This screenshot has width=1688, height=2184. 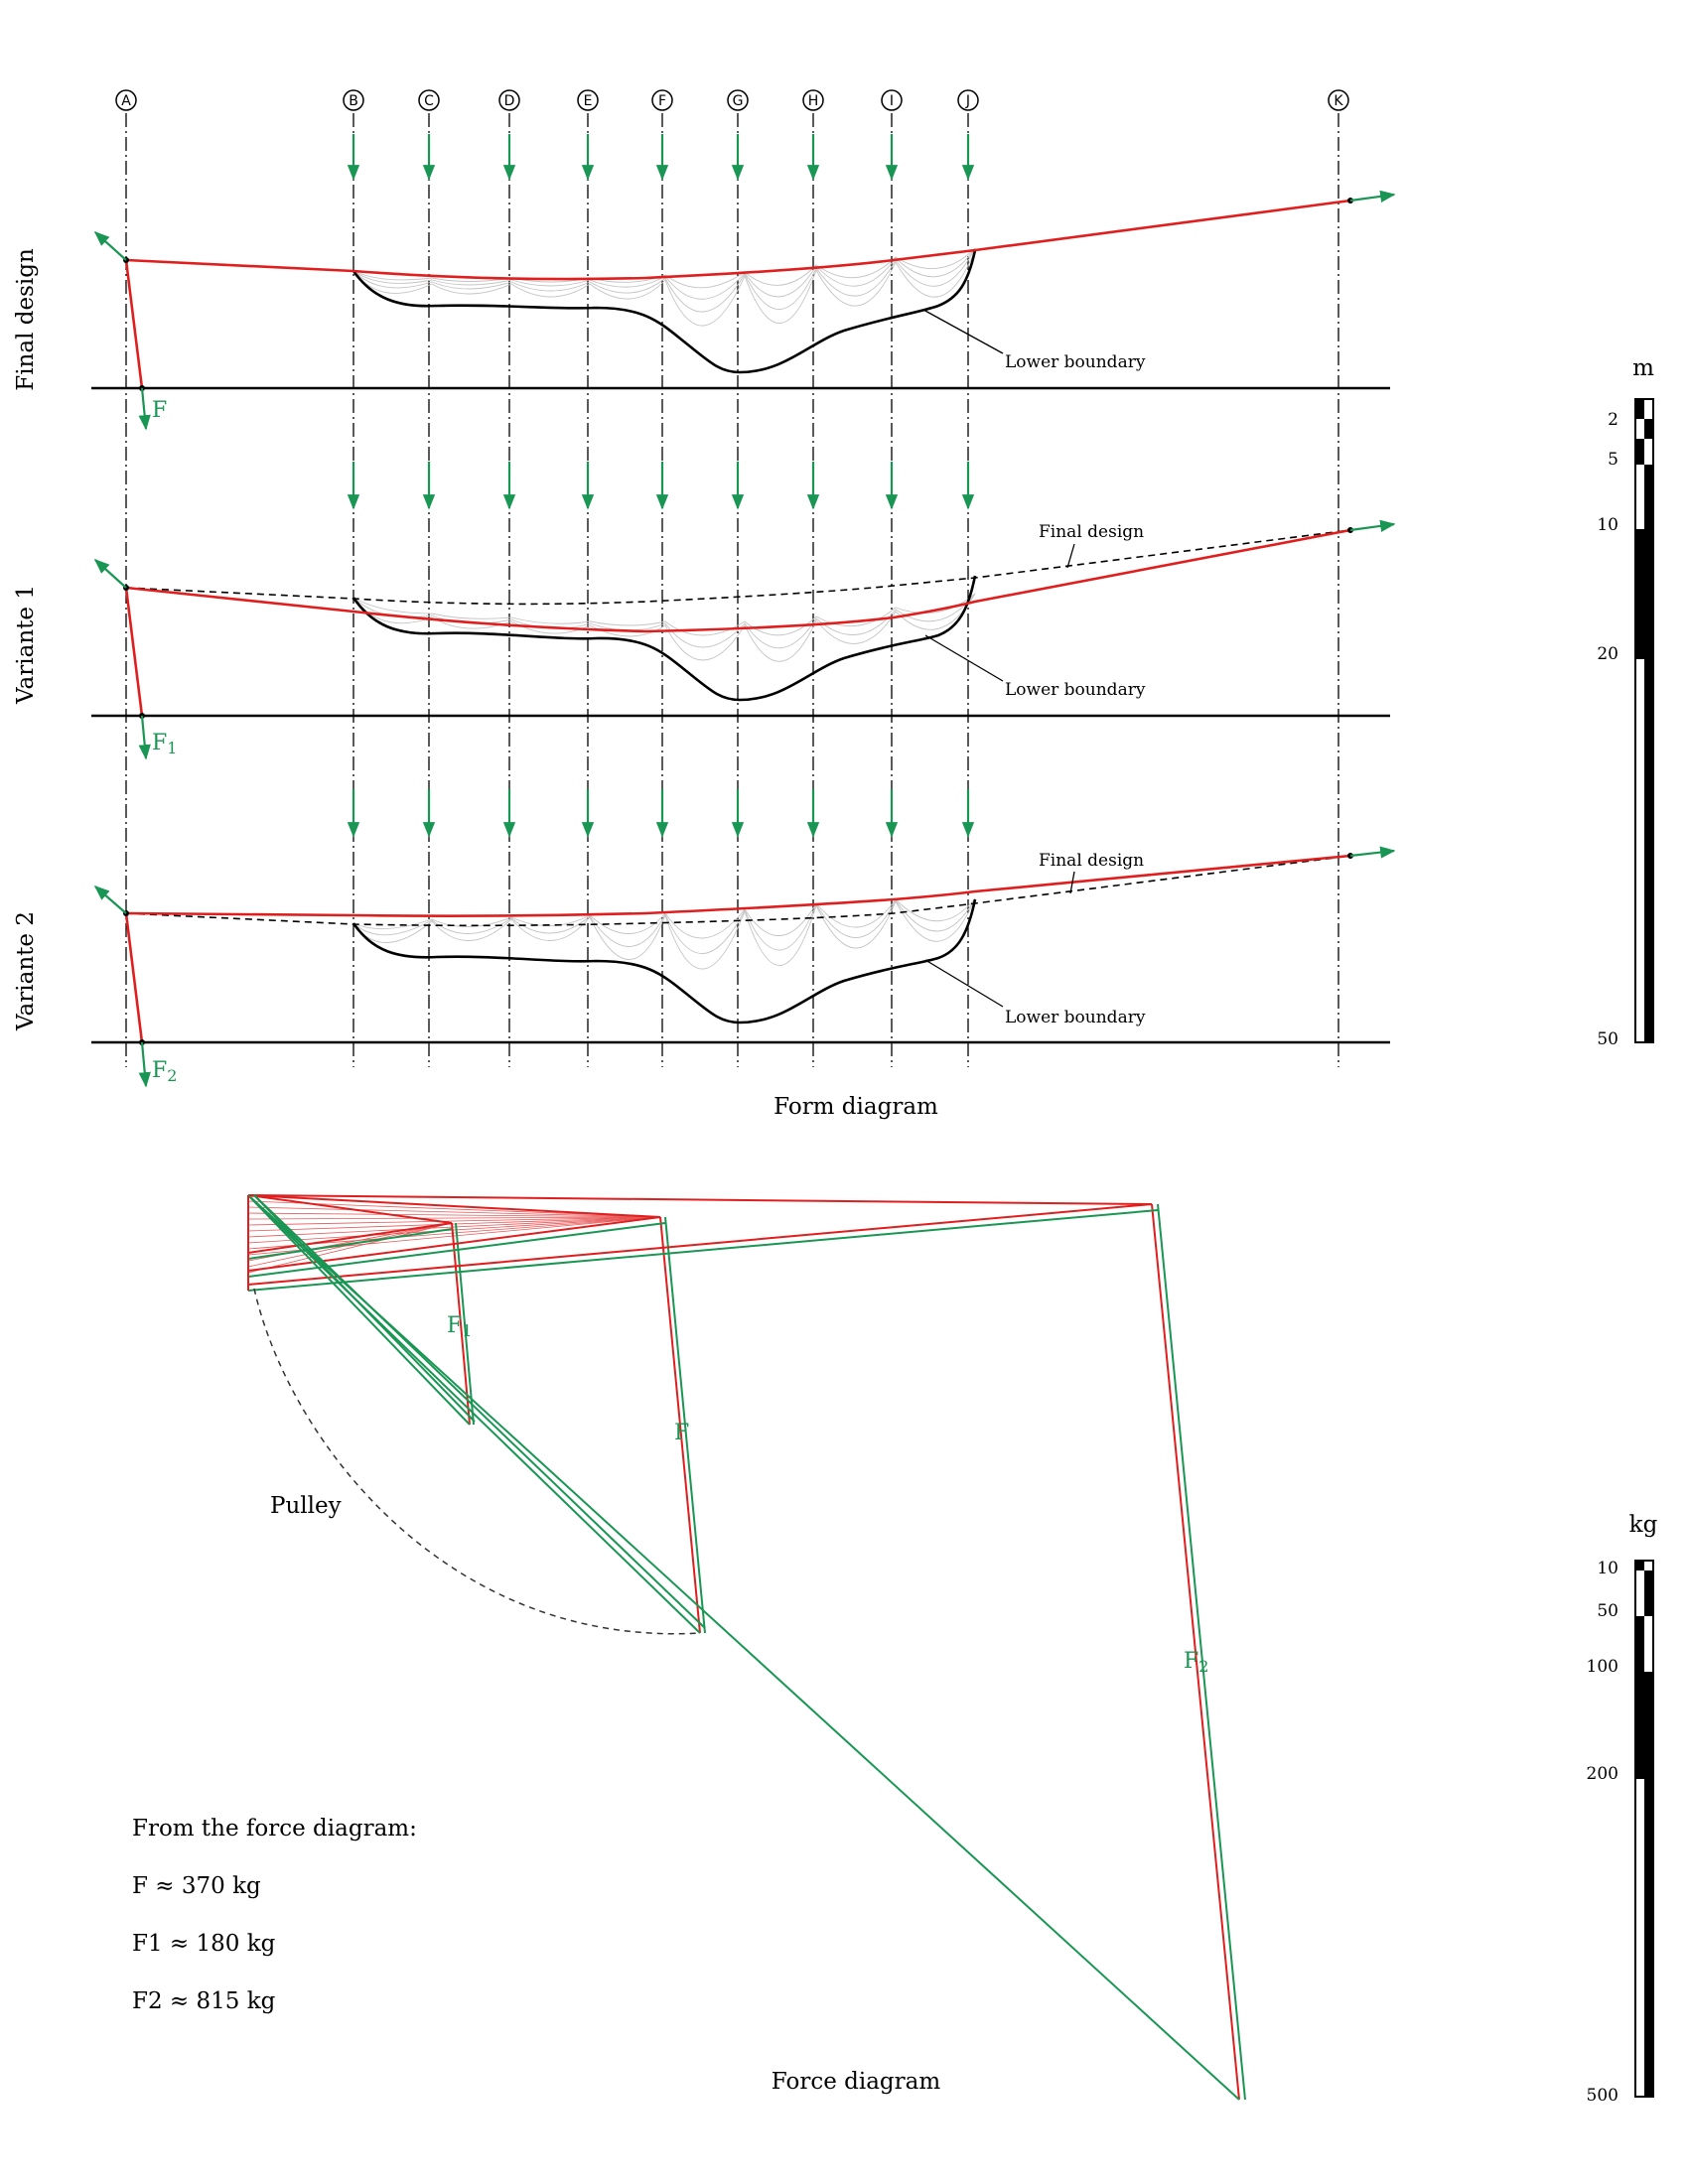 What do you see at coordinates (1613, 460) in the screenshot?
I see `scale-tick: 5` at bounding box center [1613, 460].